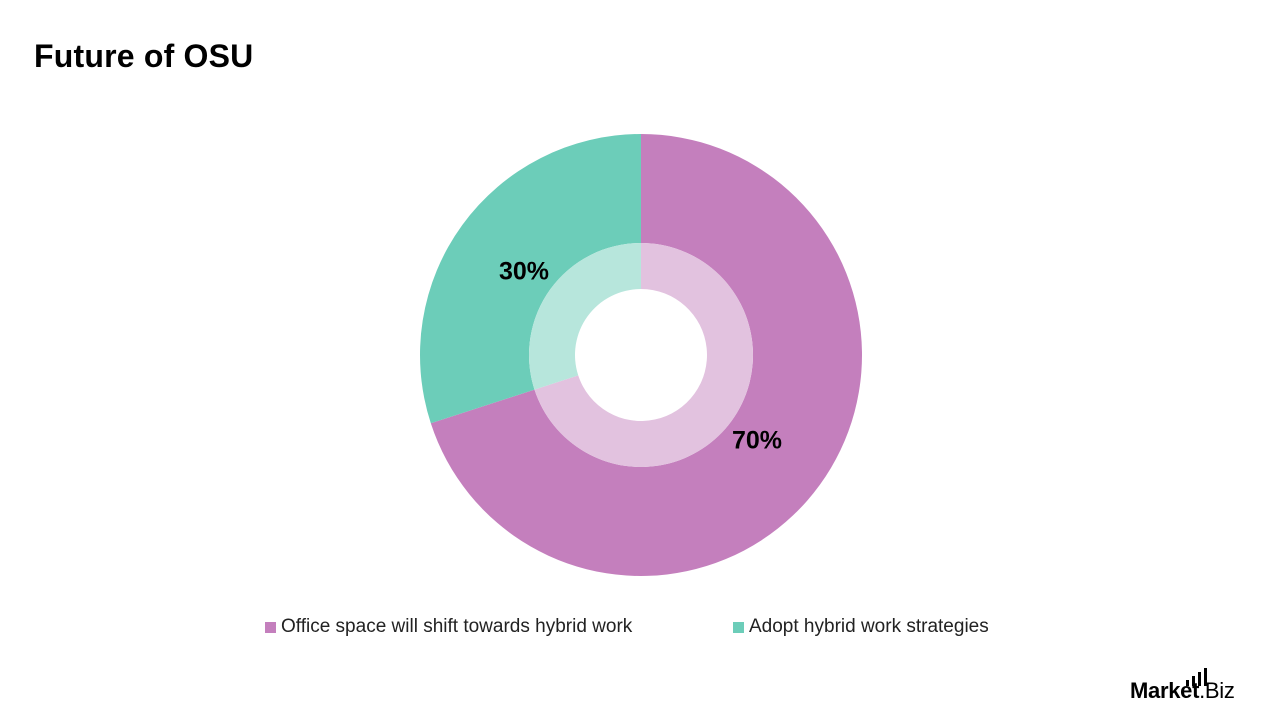  I want to click on marketbiz-logo: Market.Biz, so click(1195, 688).